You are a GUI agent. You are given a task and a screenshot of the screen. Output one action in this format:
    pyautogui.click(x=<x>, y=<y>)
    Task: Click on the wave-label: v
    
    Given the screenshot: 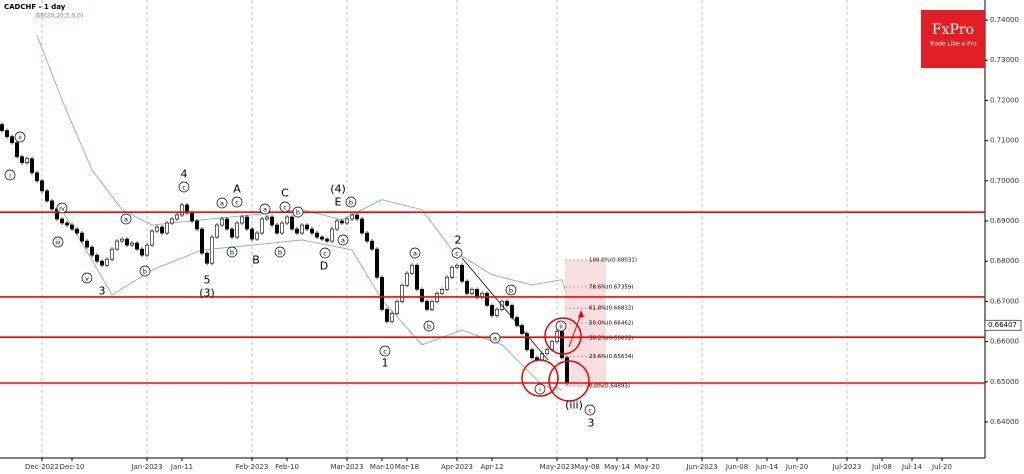 What is the action you would take?
    pyautogui.click(x=87, y=279)
    